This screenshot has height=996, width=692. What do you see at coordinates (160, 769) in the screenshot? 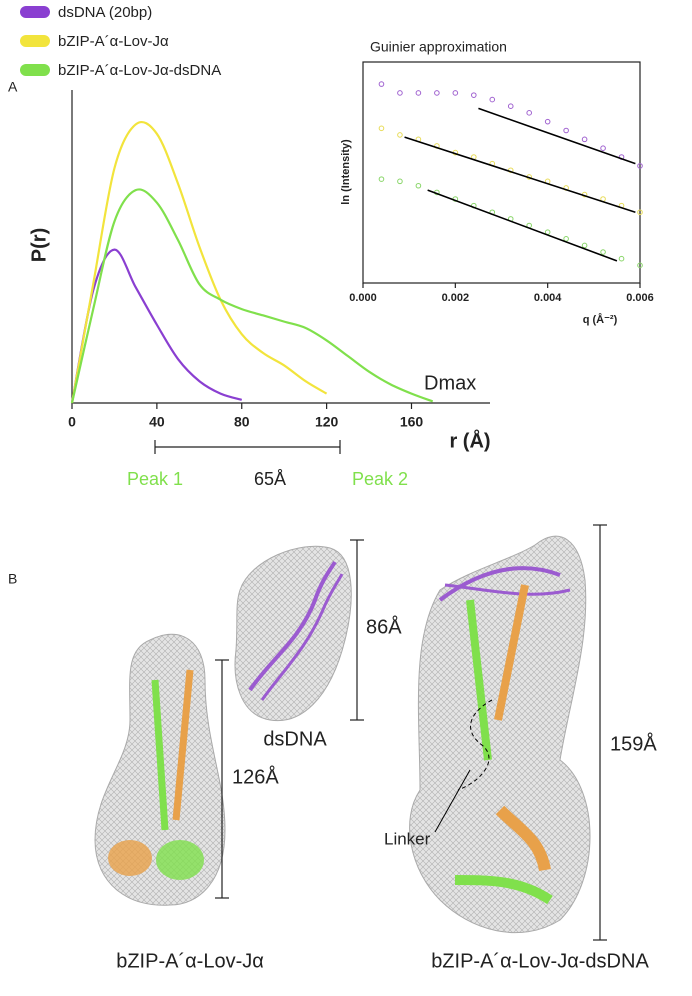
I see `bzip-structure` at bounding box center [160, 769].